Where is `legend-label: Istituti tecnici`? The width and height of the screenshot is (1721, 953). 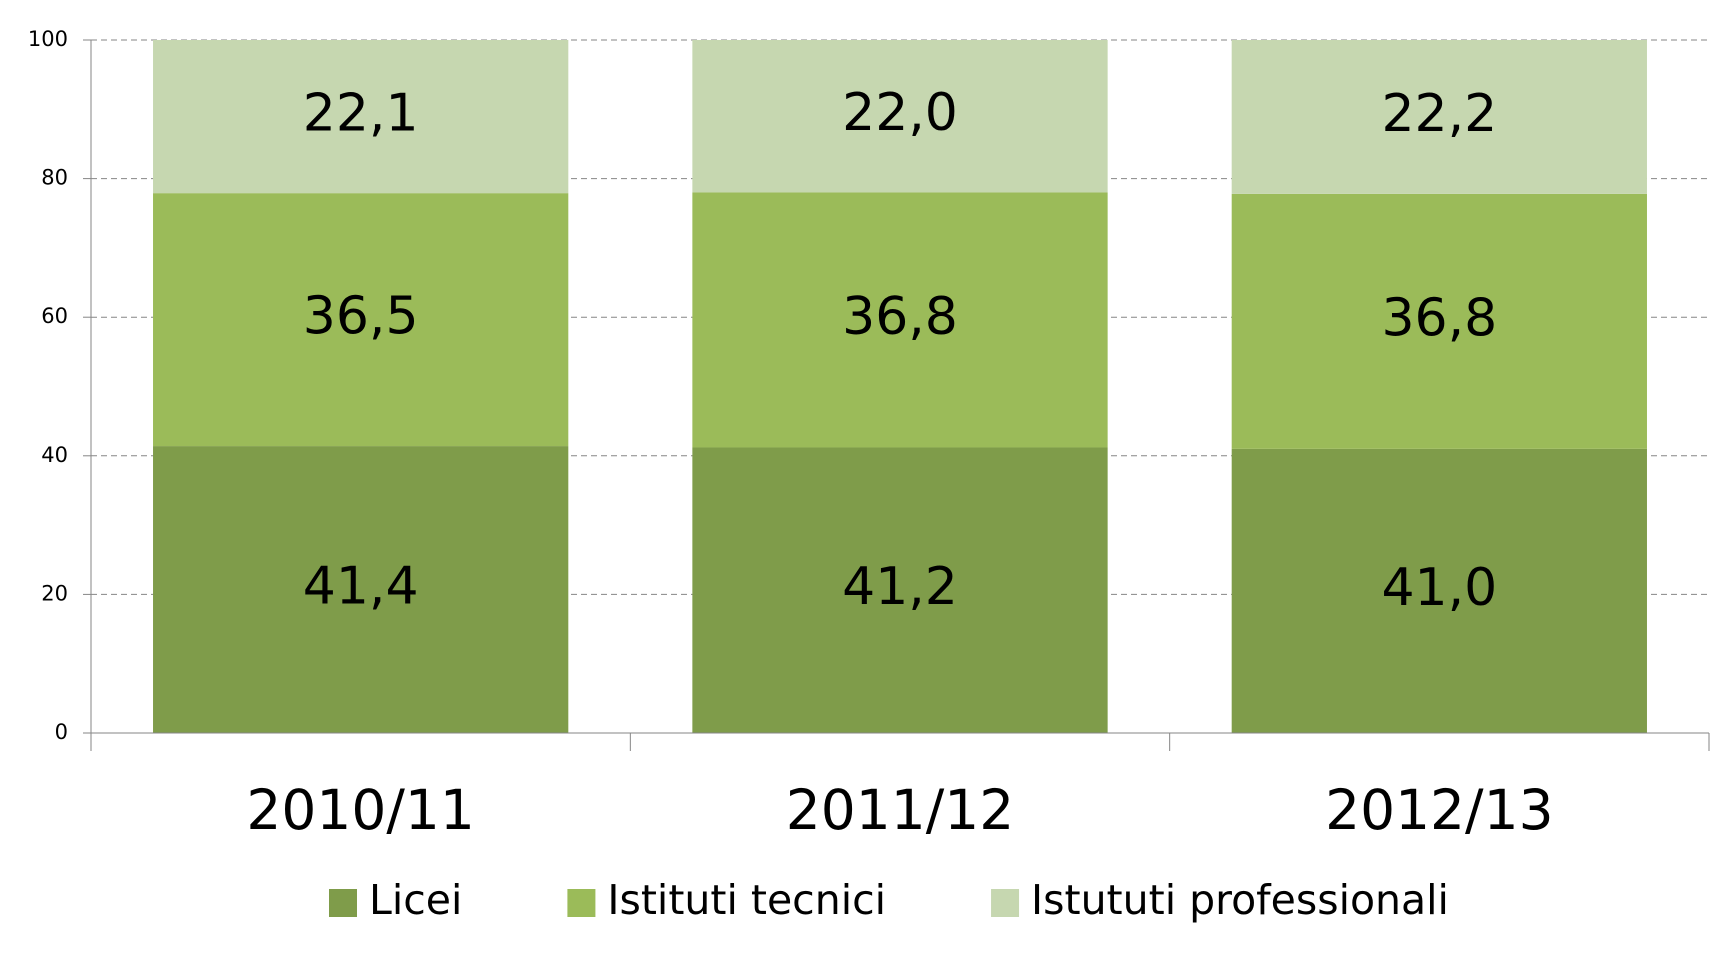 legend-label: Istituti tecnici is located at coordinates (746, 900).